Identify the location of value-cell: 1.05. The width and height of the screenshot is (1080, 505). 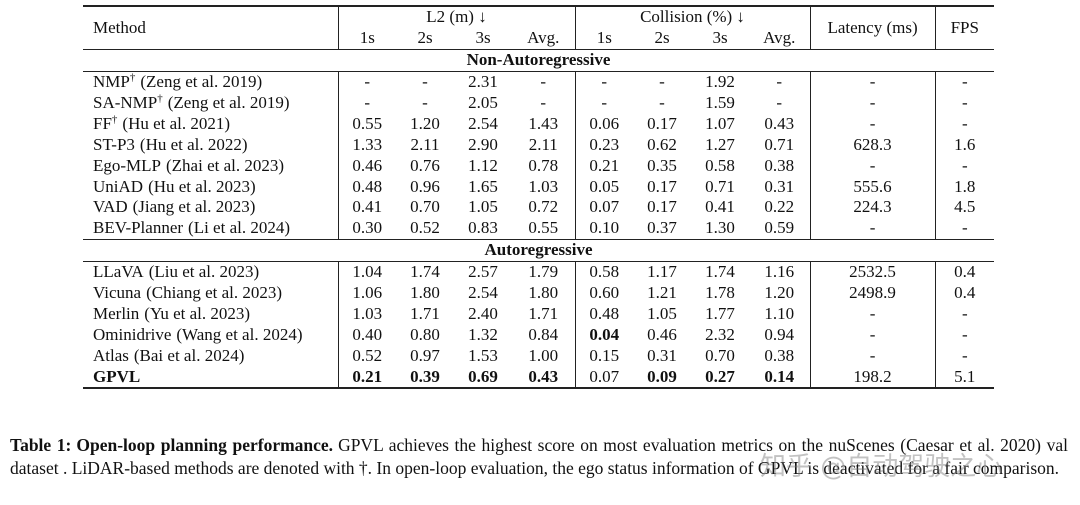
(662, 313).